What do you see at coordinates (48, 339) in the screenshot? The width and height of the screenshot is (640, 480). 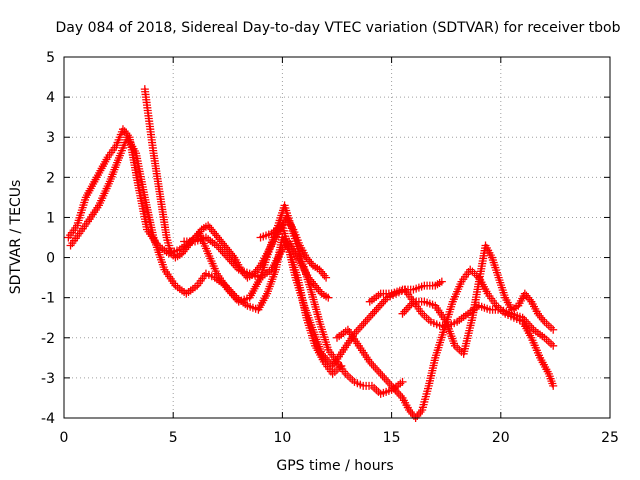 I see `y-tick-label: -2` at bounding box center [48, 339].